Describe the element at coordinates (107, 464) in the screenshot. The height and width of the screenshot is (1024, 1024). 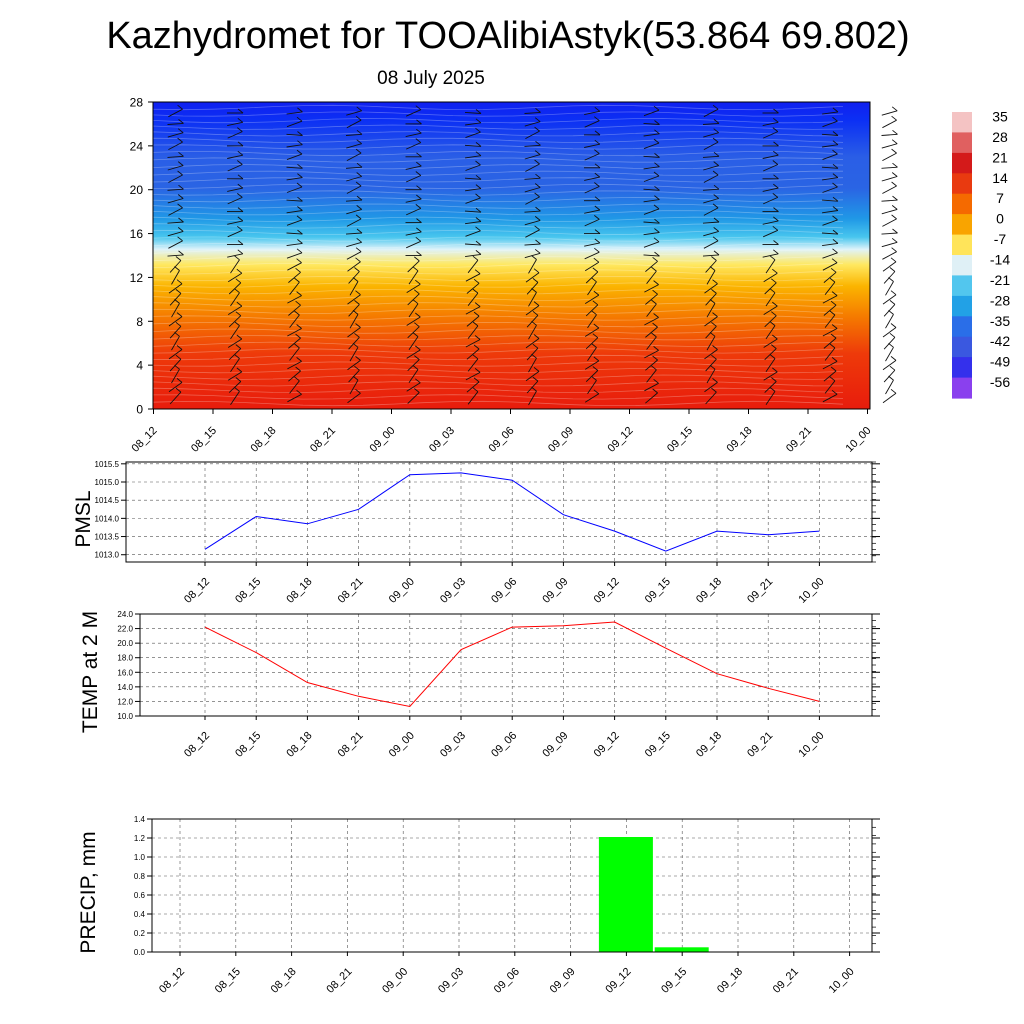
I see `ytick-label: 1015.5` at that location.